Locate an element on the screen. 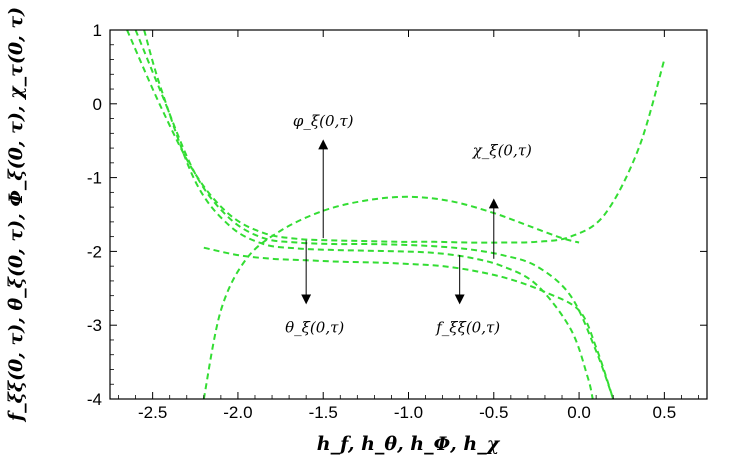 The width and height of the screenshot is (729, 461). annotation-label-4: f_ξξ(0,τ) is located at coordinates (467, 328).